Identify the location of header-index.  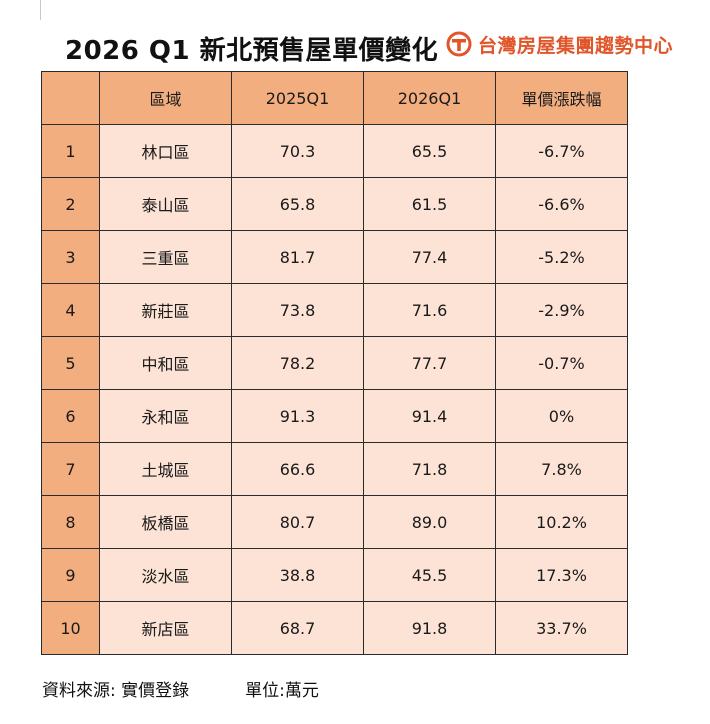
(70, 98).